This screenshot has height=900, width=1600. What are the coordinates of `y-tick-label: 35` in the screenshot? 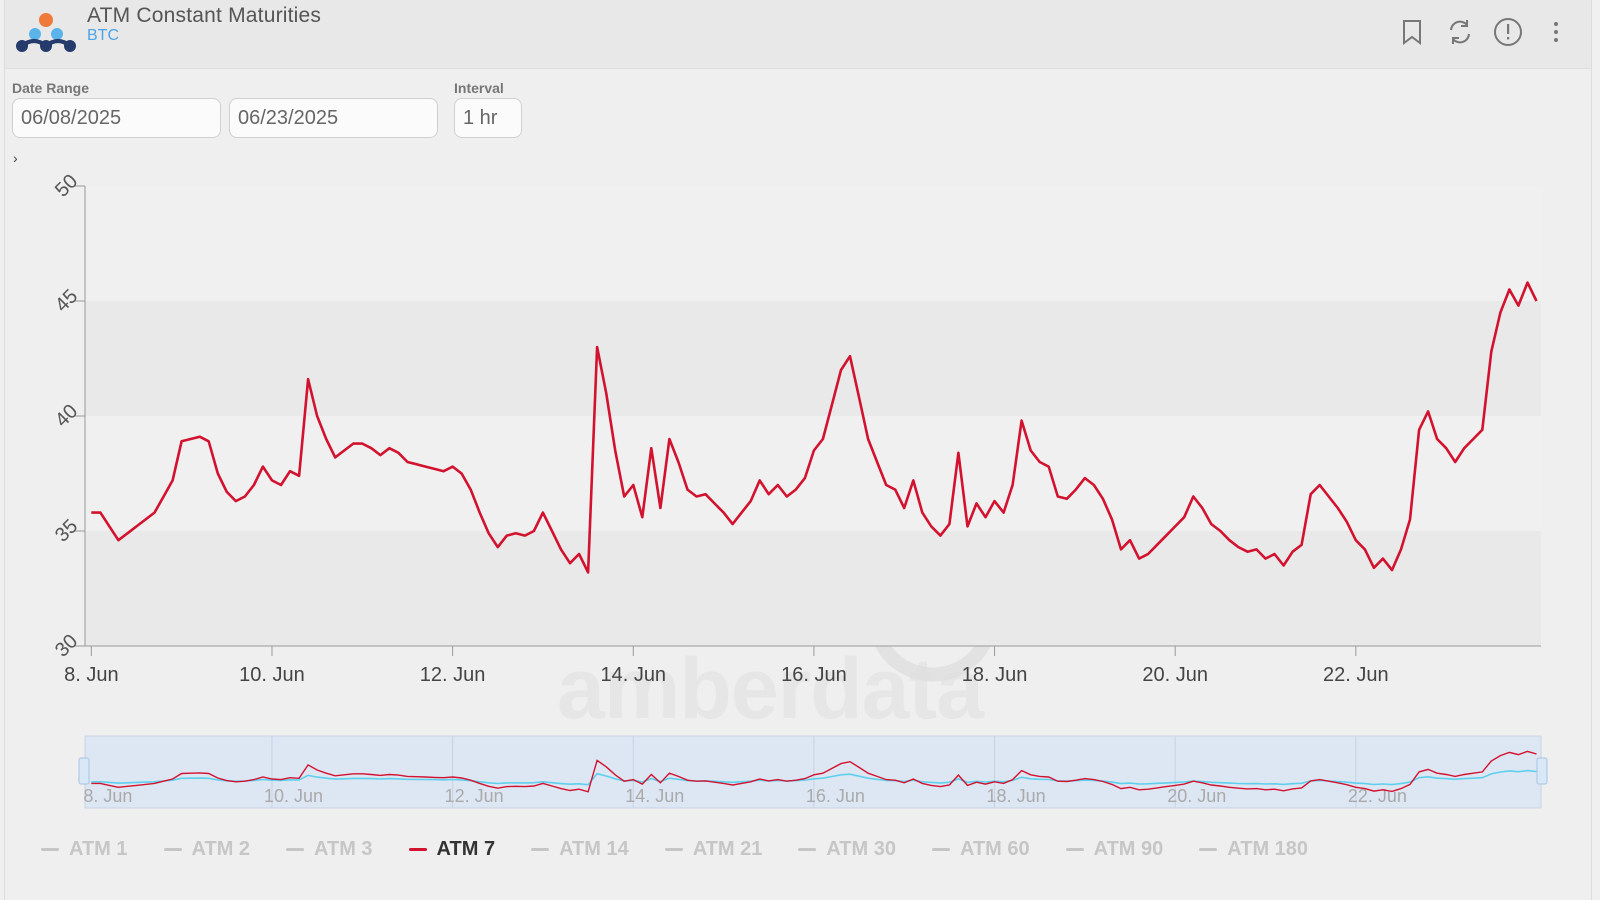 It's located at (66, 530).